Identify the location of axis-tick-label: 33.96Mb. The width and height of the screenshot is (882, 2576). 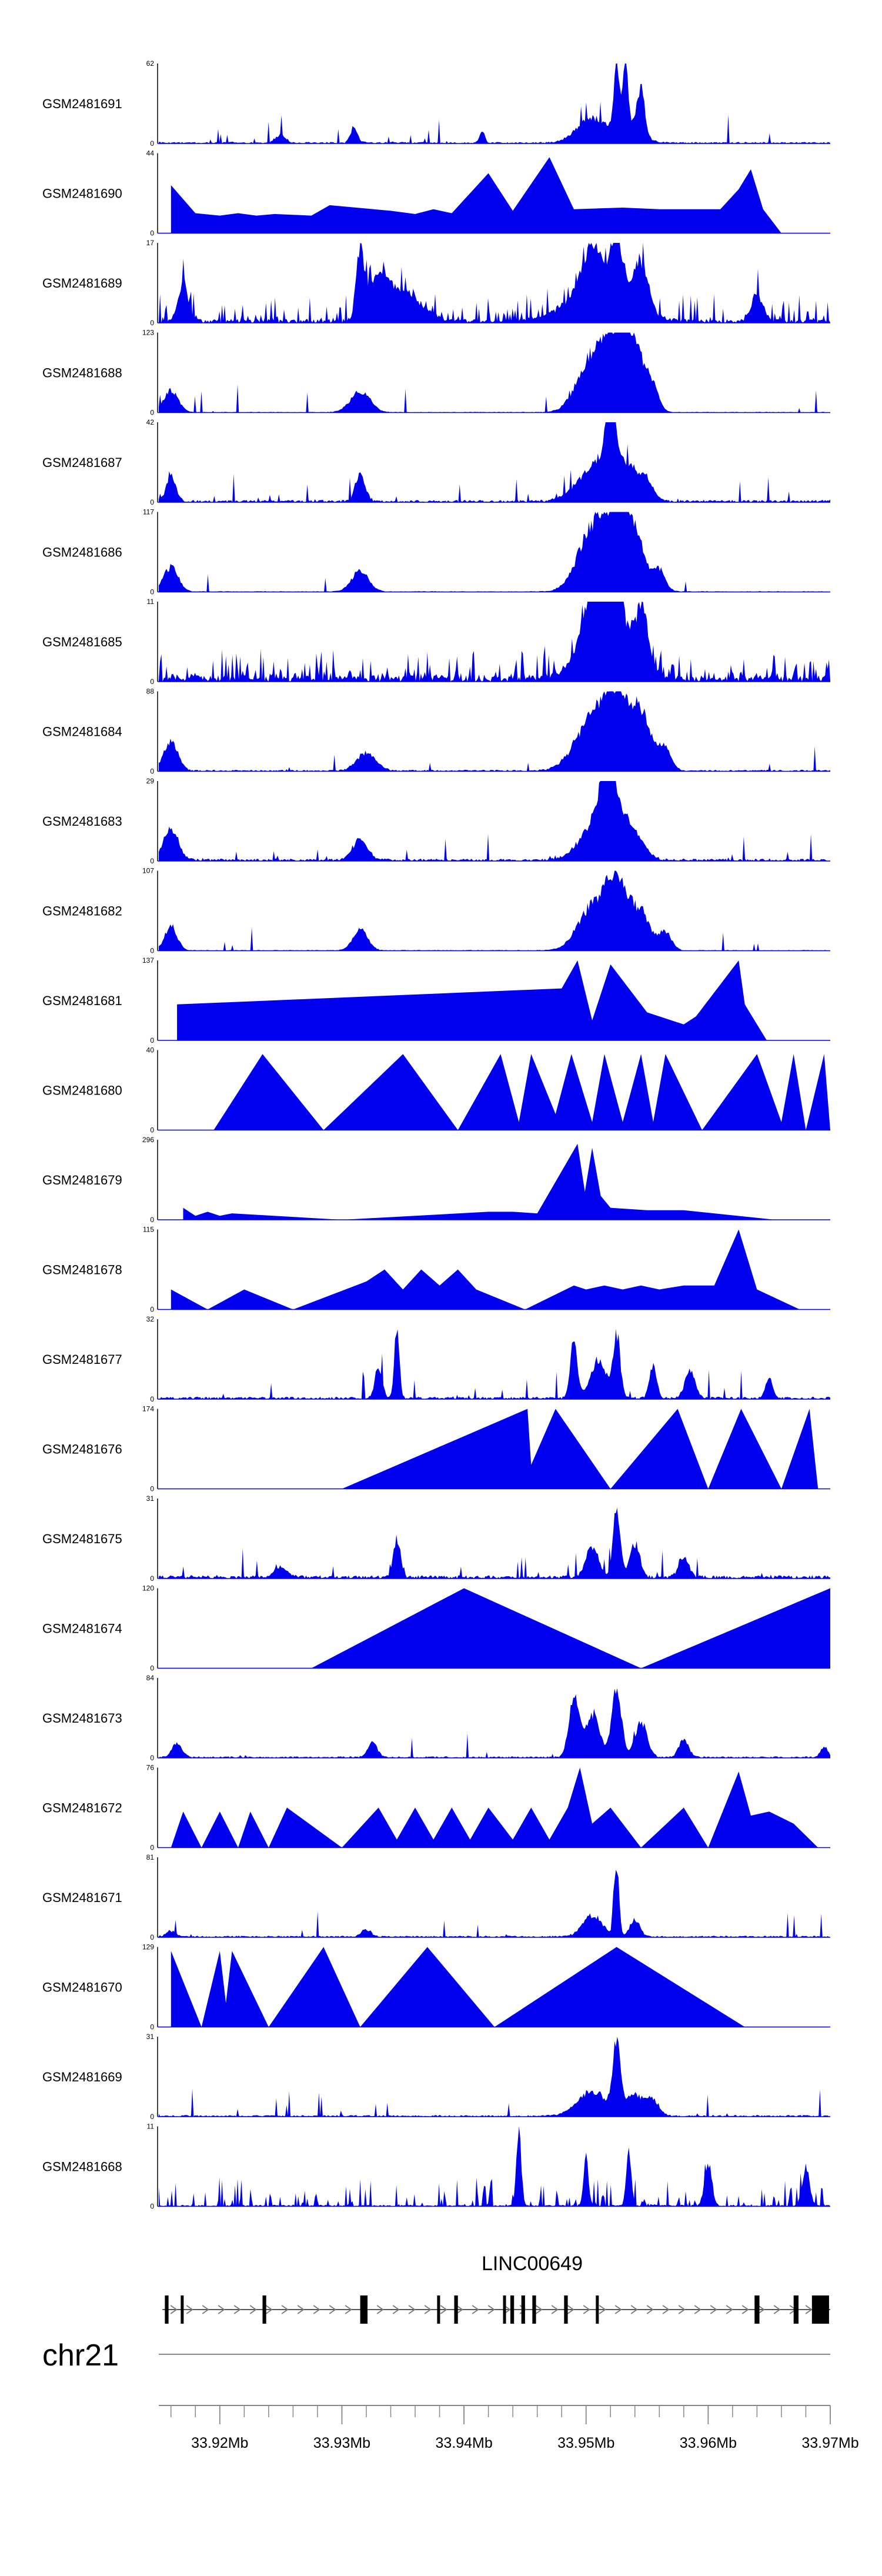
(708, 2443).